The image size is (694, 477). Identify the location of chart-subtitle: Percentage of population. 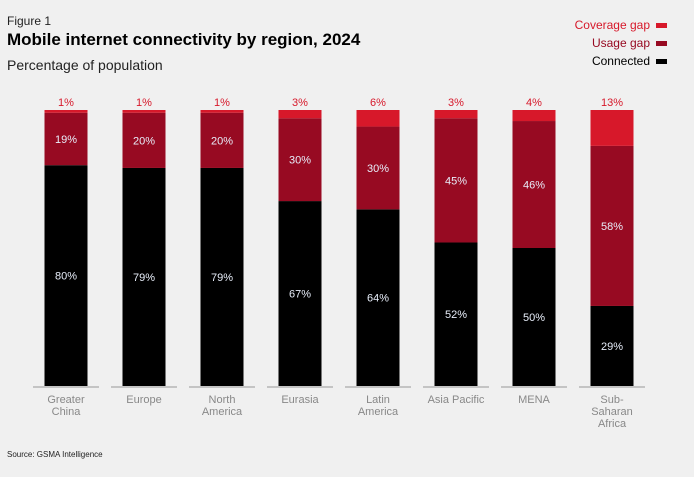
(85, 65).